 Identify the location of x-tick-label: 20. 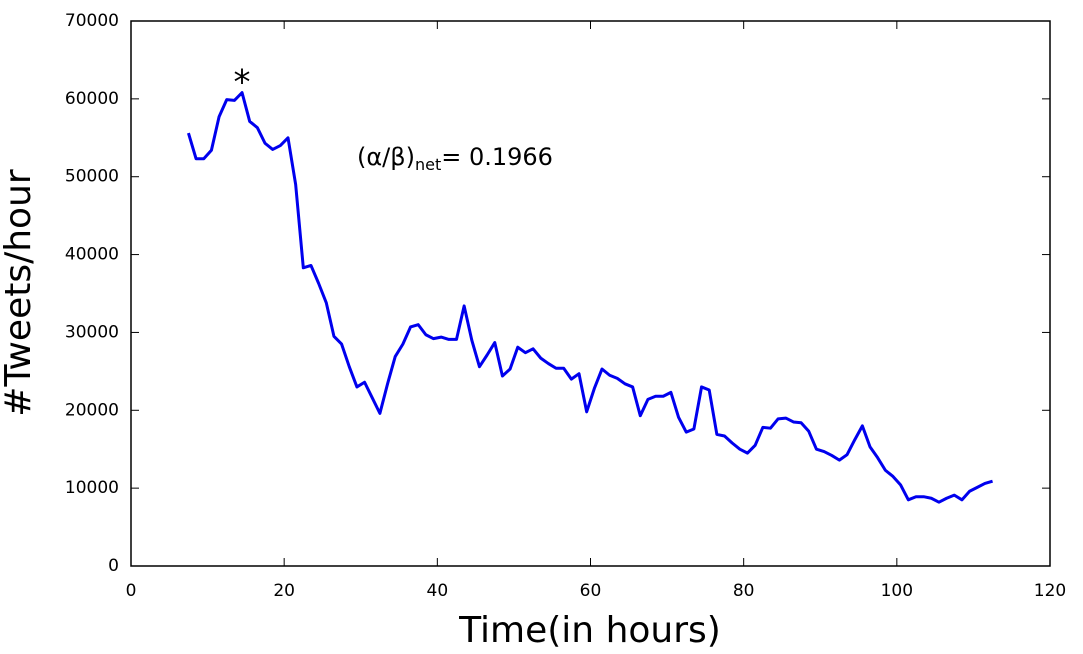
(284, 591).